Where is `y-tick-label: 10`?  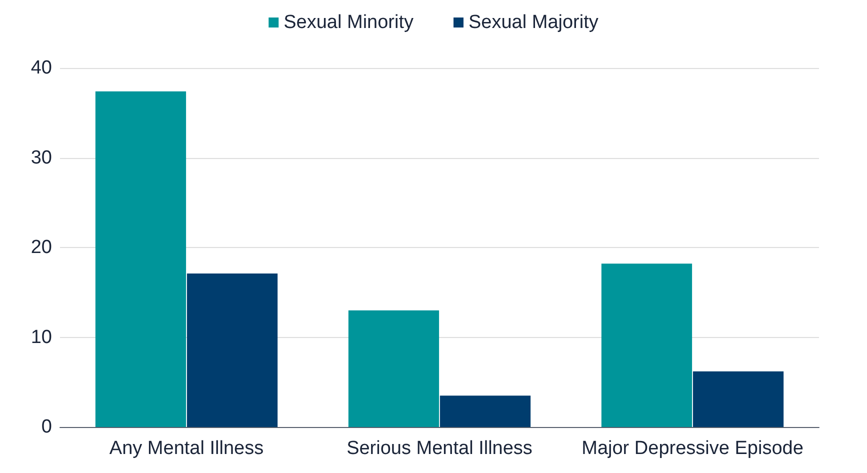
y-tick-label: 10 is located at coordinates (41, 337).